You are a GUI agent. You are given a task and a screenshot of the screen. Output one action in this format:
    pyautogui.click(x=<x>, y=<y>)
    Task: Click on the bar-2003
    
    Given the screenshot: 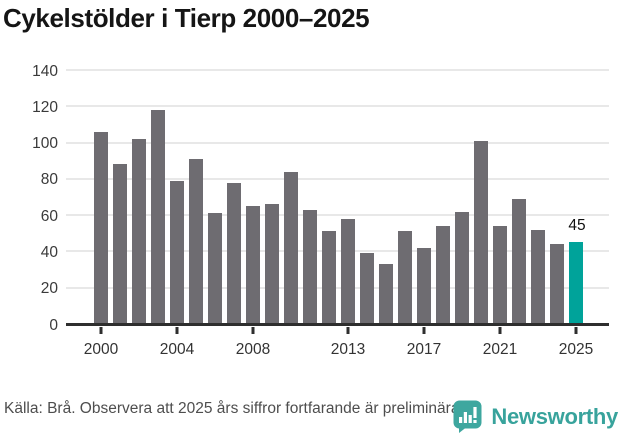 What is the action you would take?
    pyautogui.click(x=158, y=216)
    